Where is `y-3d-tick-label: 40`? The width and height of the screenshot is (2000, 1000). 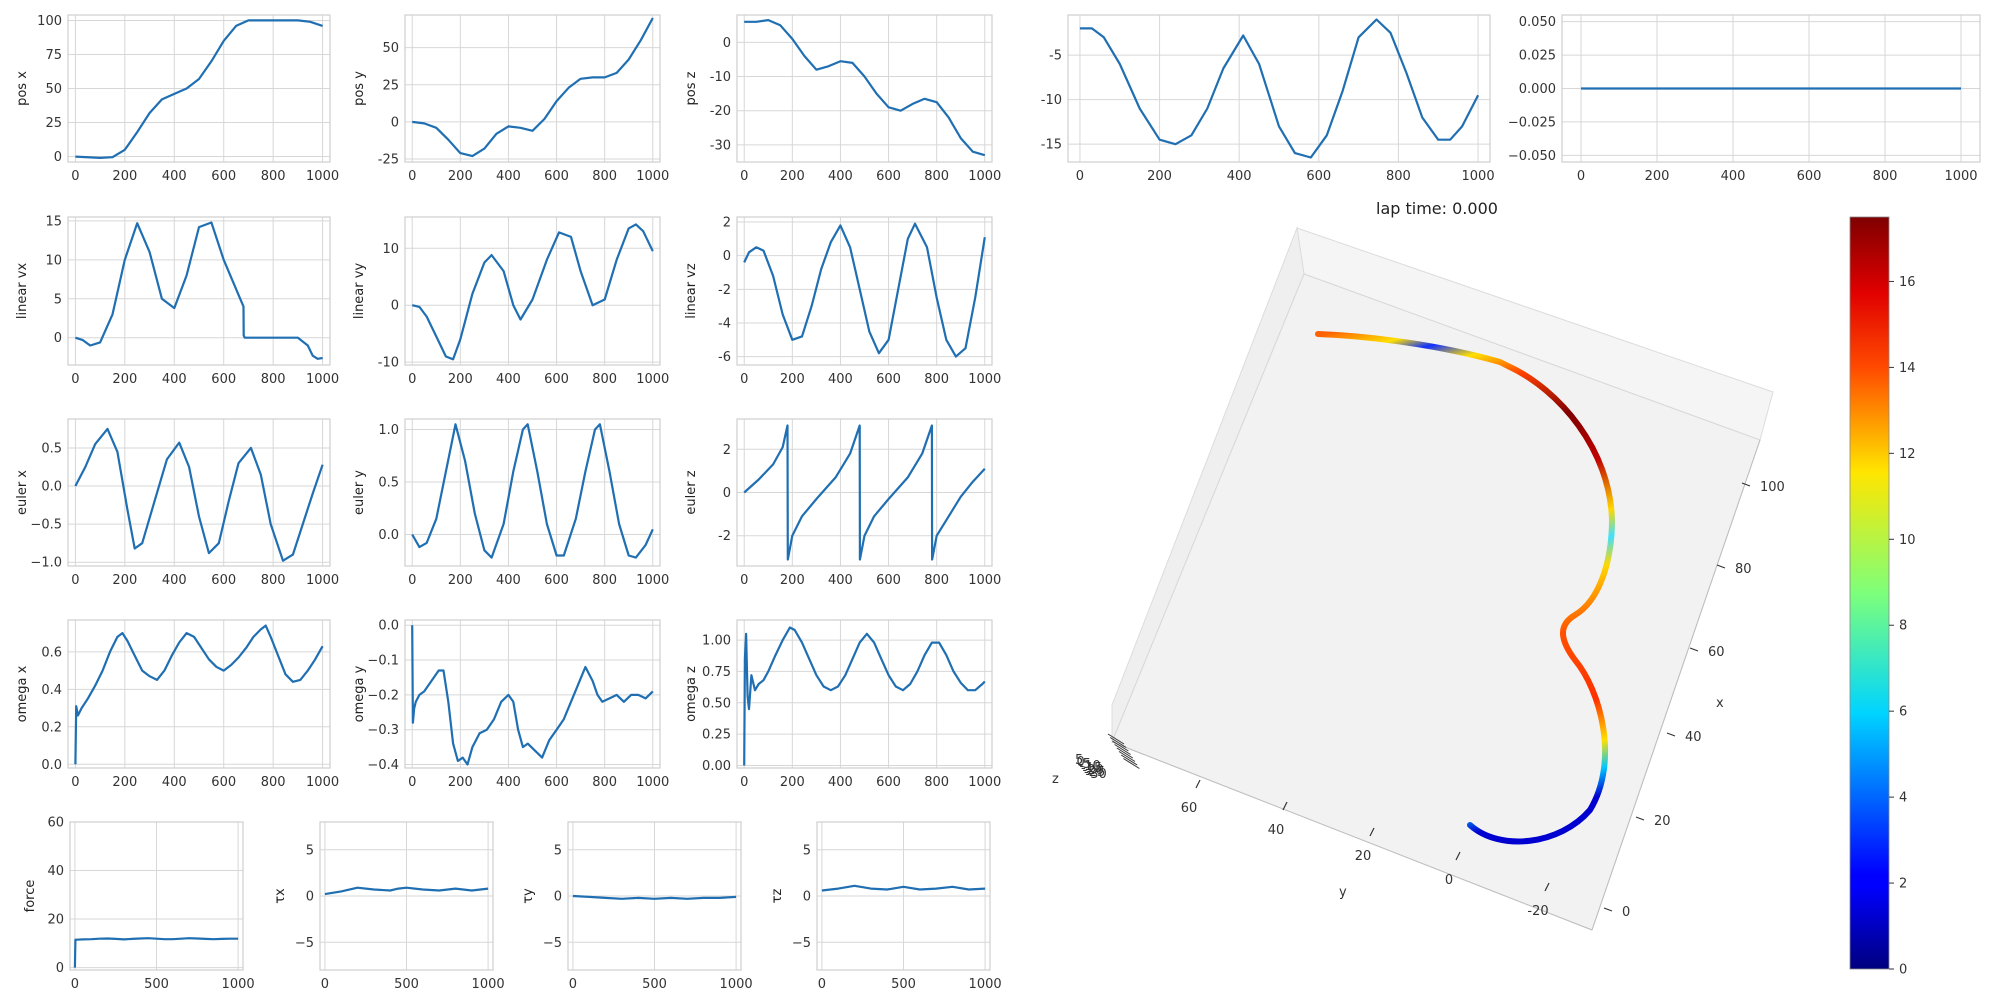 y-3d-tick-label: 40 is located at coordinates (1276, 830).